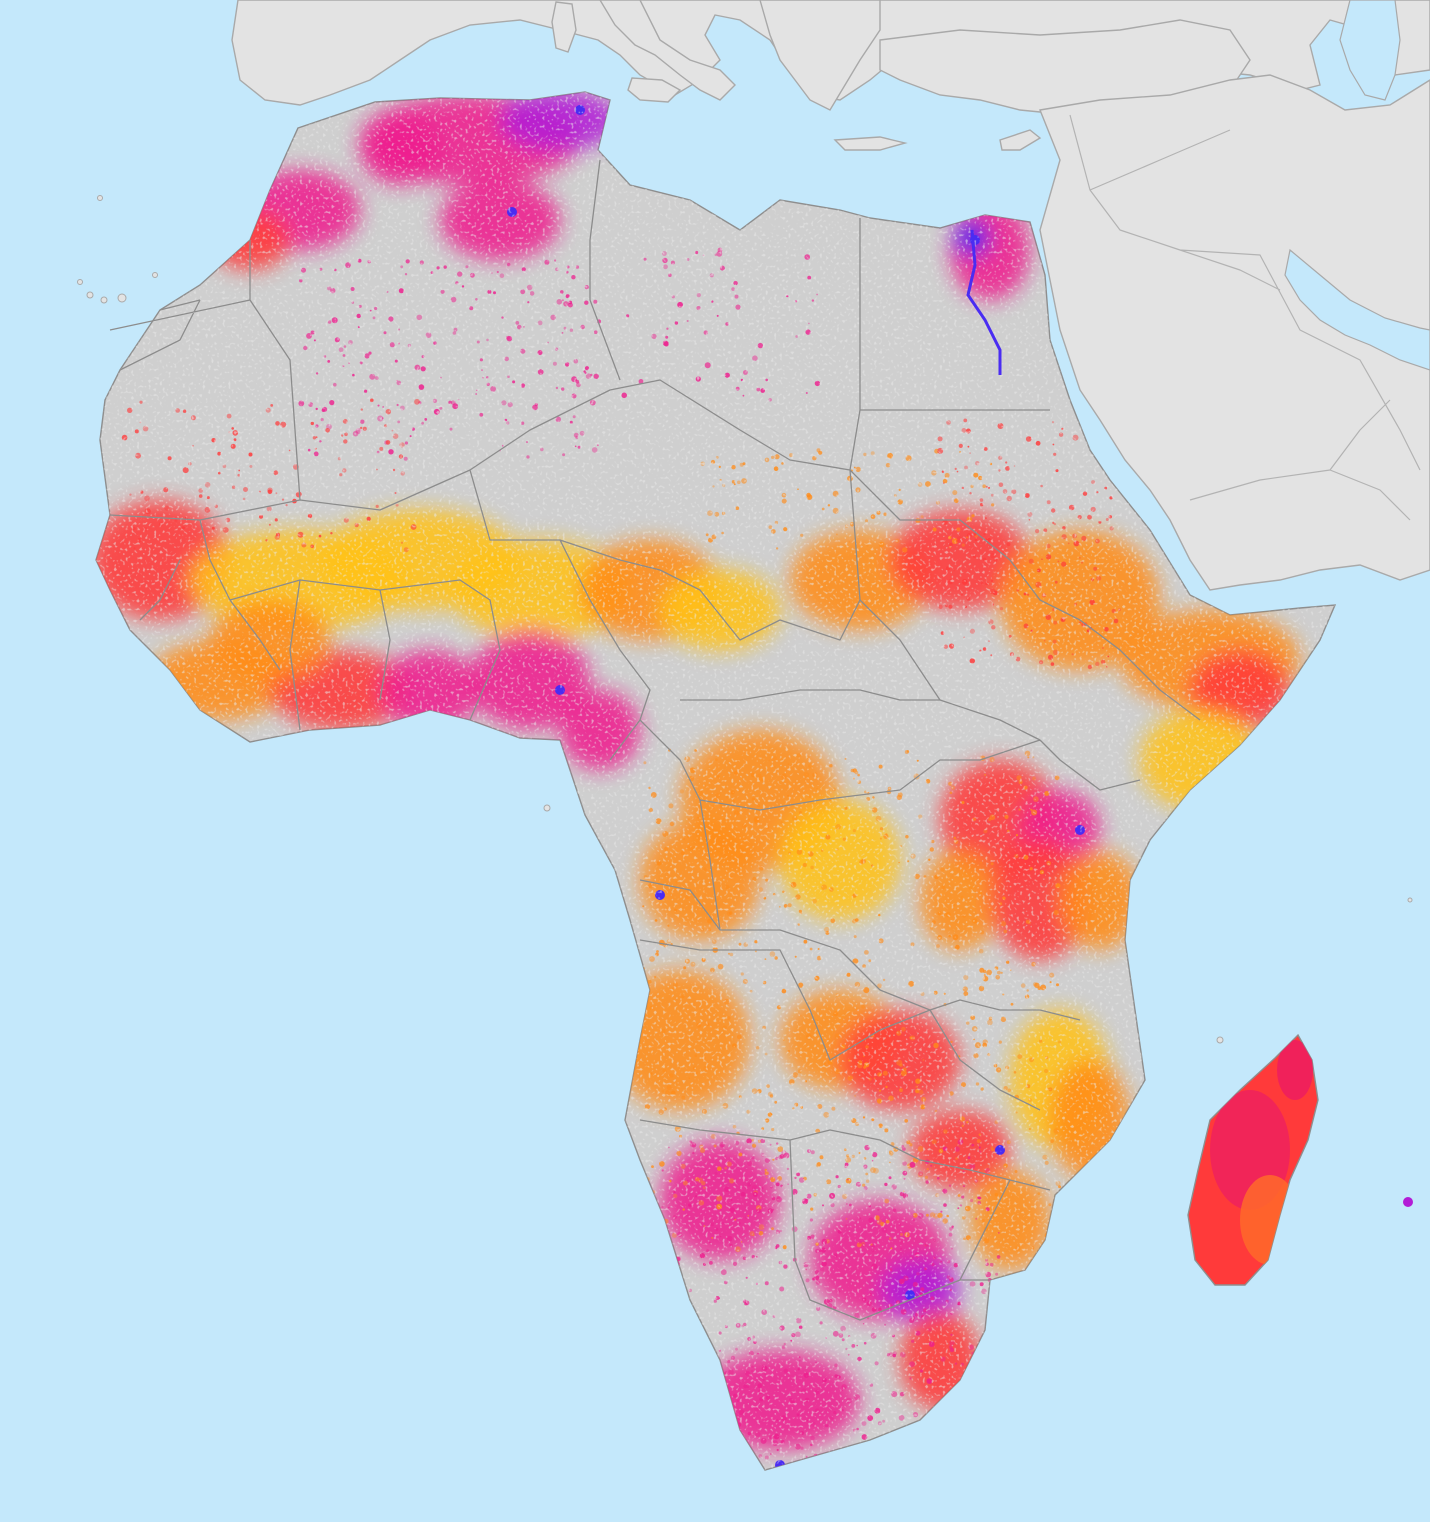  I want to click on sicily-land, so click(654, 90).